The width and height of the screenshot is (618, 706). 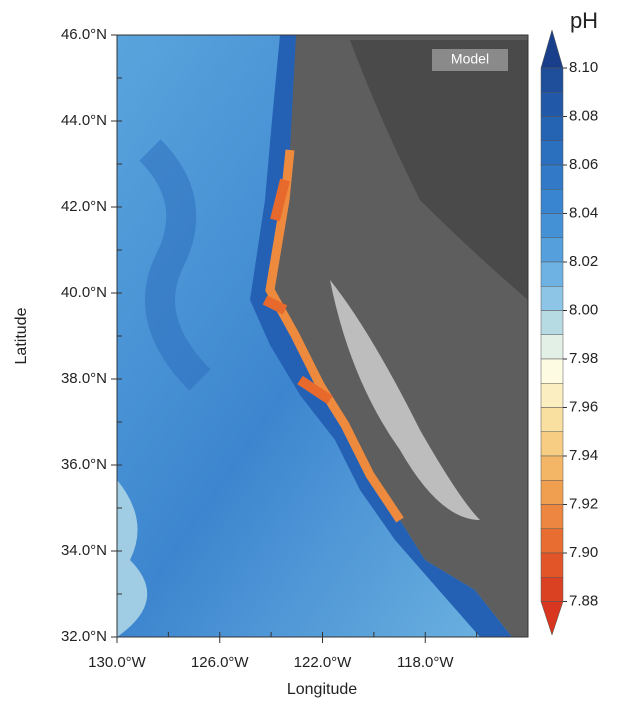 What do you see at coordinates (323, 662) in the screenshot?
I see `x-tick-label: 122.0°W` at bounding box center [323, 662].